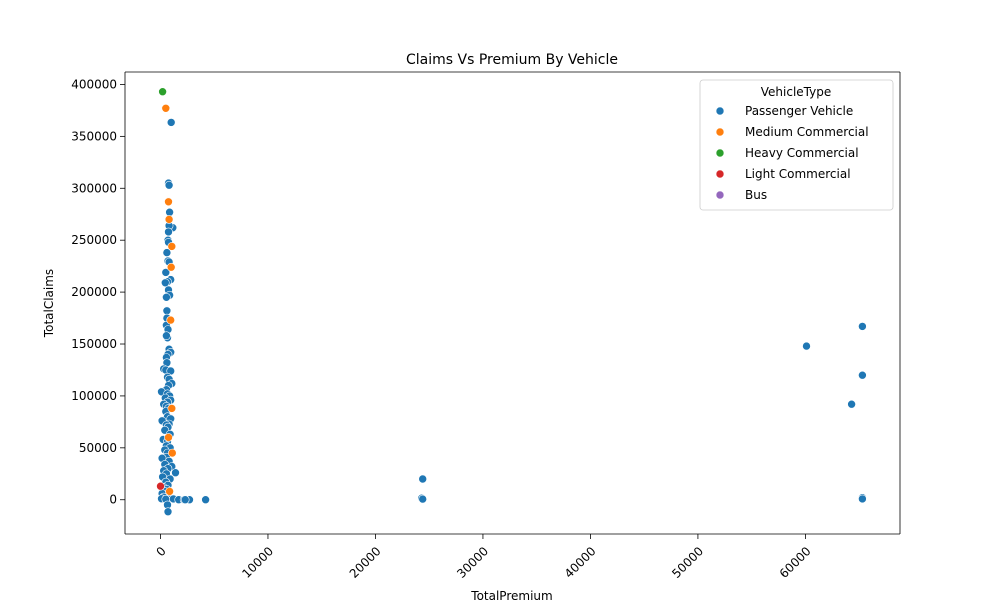 This screenshot has width=1000, height=600. Describe the element at coordinates (796, 92) in the screenshot. I see `legend-title: VehicleType` at that location.